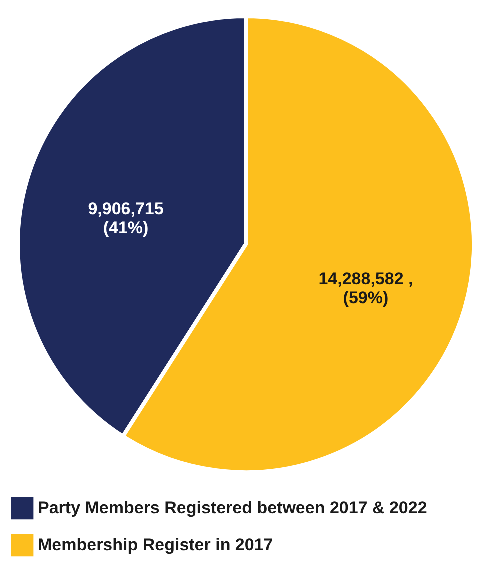 This screenshot has height=578, width=497. Describe the element at coordinates (126, 218) in the screenshot. I see `data-label: 9,906,715 (41%)` at that location.